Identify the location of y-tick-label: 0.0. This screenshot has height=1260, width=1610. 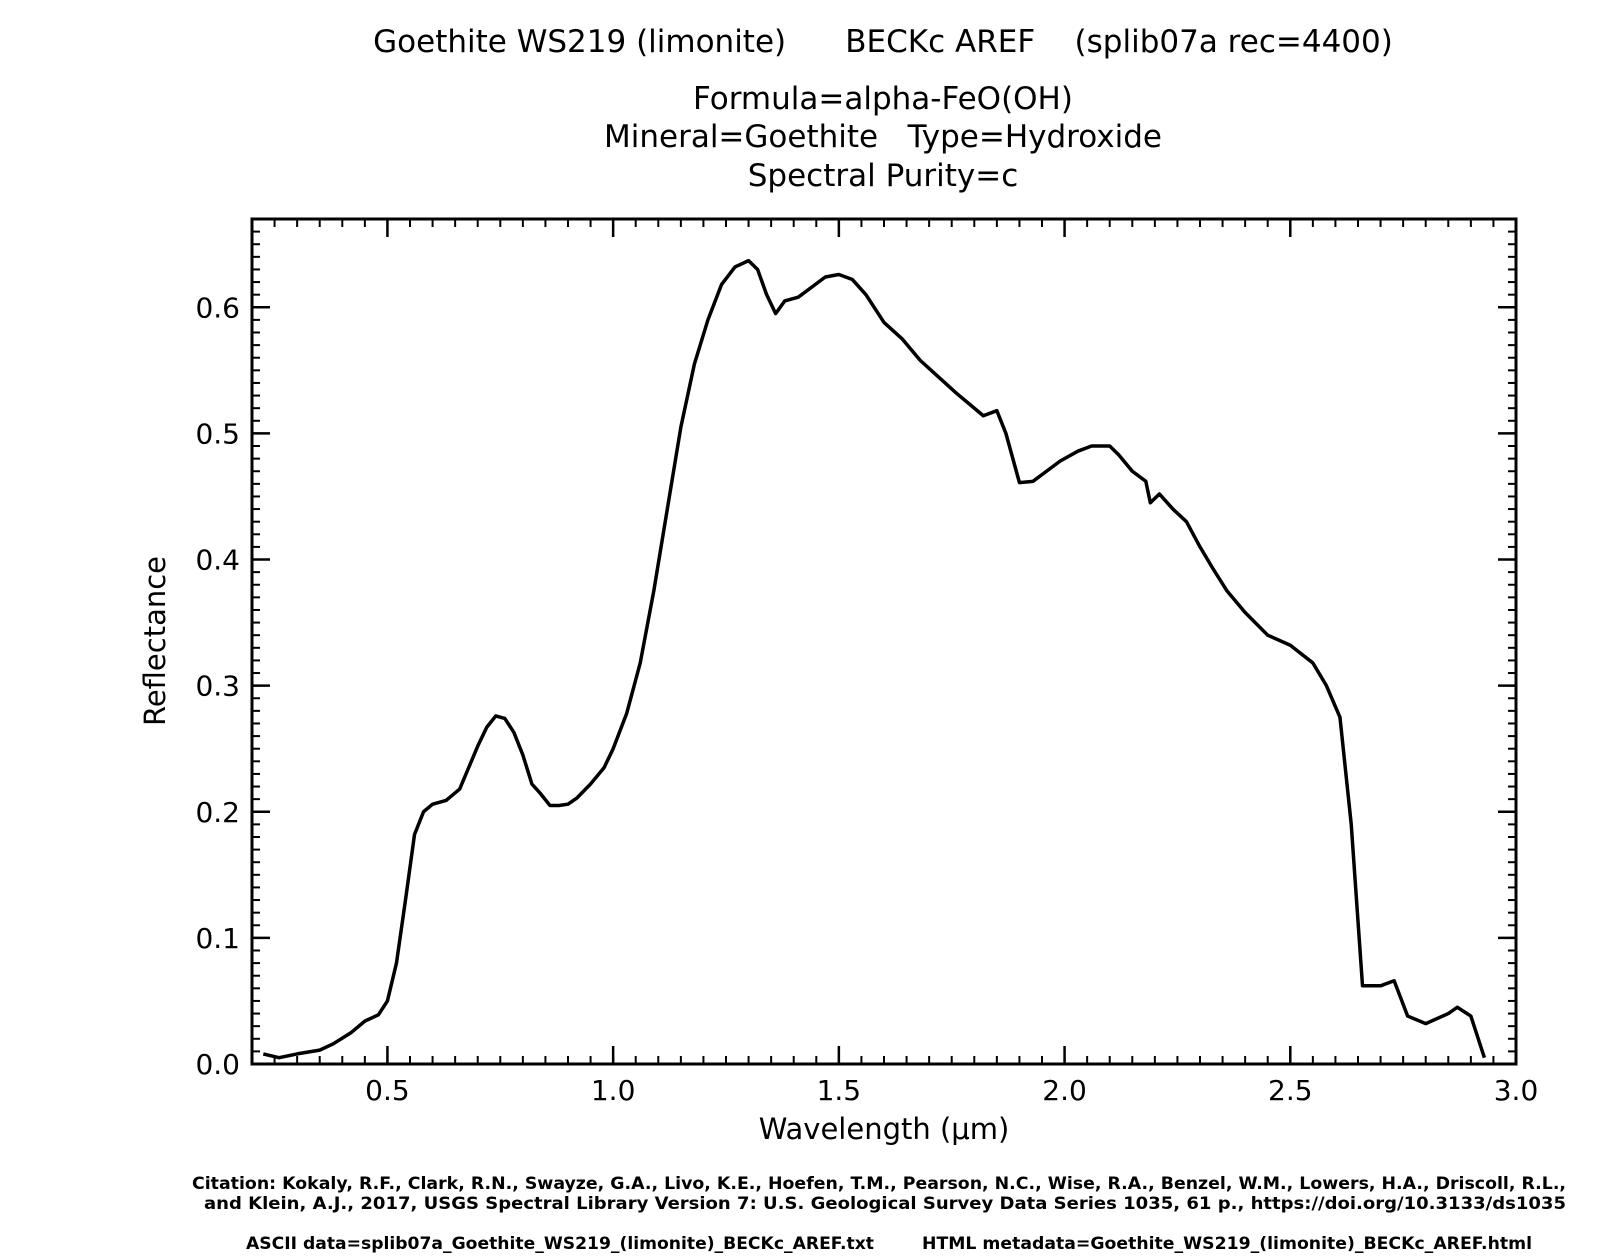
(217, 1064).